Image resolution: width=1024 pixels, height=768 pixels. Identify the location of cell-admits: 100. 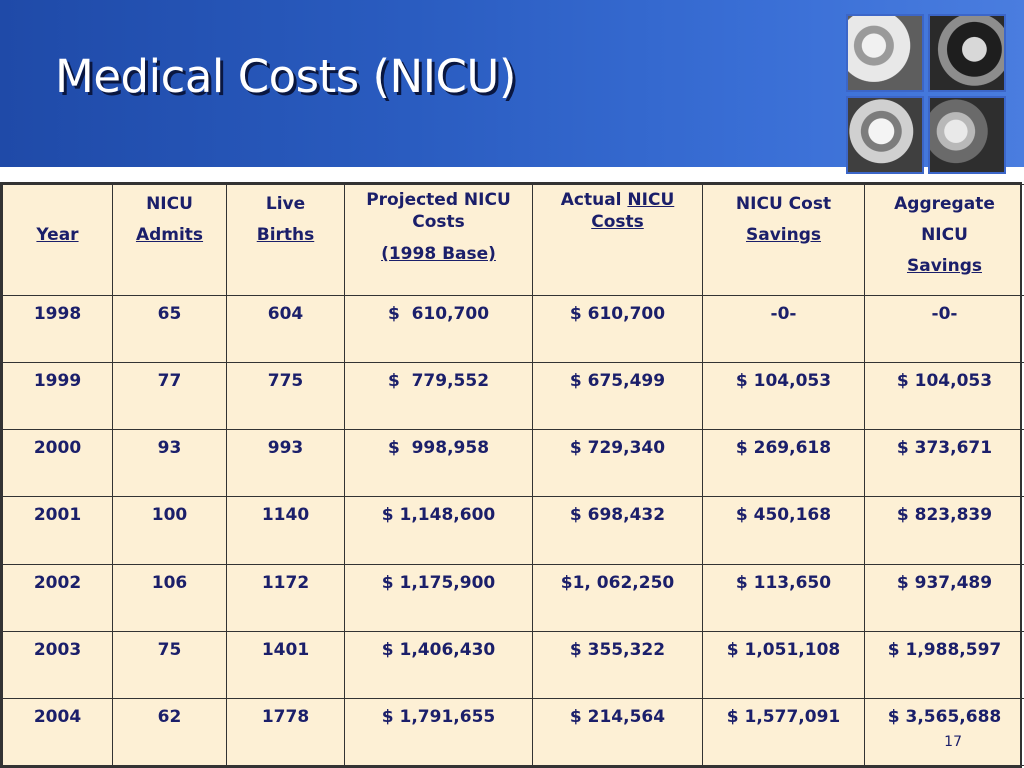
(169, 530).